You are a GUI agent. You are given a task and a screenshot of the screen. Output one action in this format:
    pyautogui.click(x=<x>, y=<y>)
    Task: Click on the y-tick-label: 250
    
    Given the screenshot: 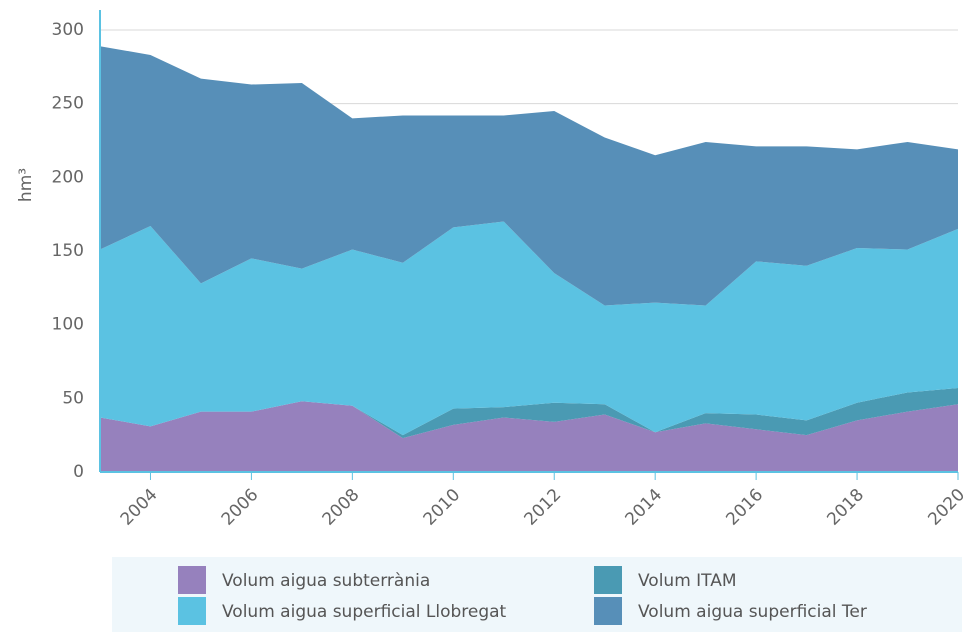 What is the action you would take?
    pyautogui.click(x=68, y=104)
    